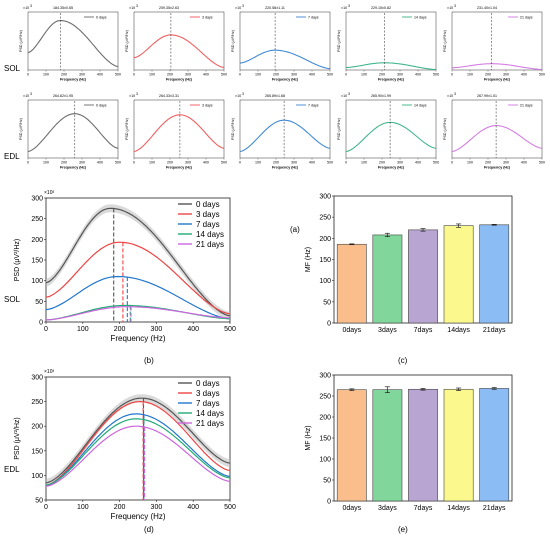  I want to click on exponent-label: ×10³, so click(49, 372).